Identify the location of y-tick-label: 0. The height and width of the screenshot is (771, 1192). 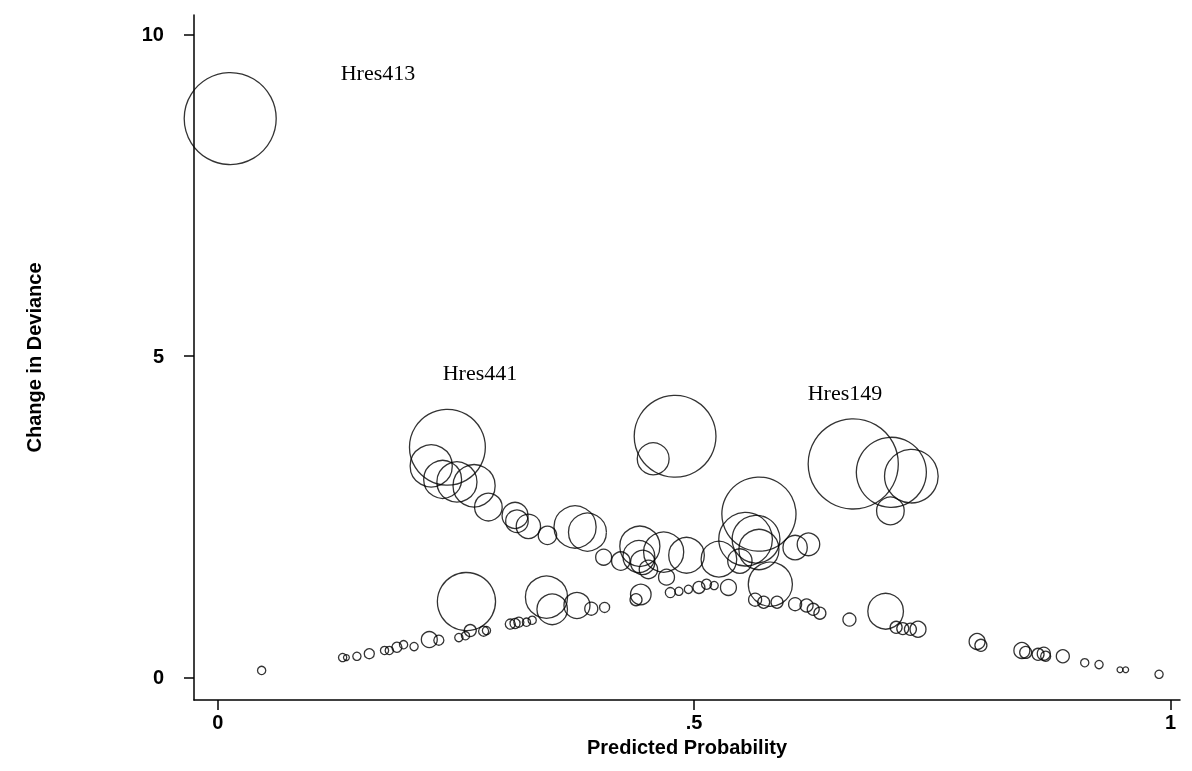
(158, 677).